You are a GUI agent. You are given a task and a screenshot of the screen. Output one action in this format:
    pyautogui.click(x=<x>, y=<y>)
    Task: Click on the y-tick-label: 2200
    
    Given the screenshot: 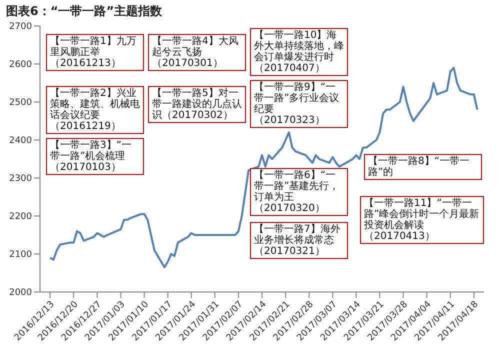 What is the action you would take?
    pyautogui.click(x=20, y=217)
    